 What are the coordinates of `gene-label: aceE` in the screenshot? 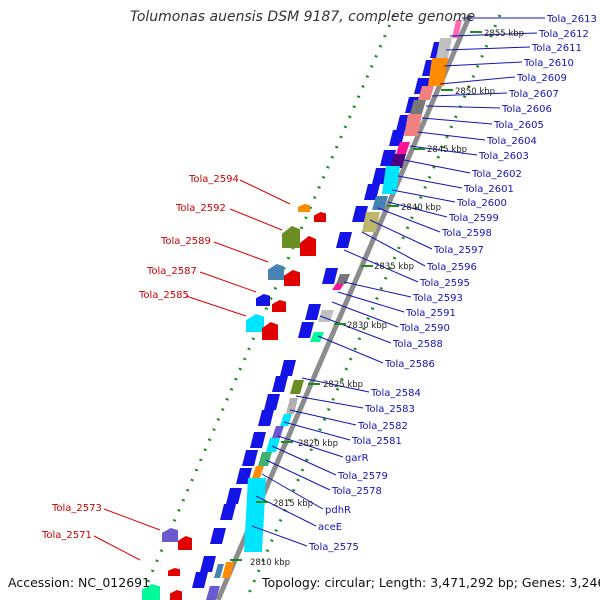 It's located at (330, 527).